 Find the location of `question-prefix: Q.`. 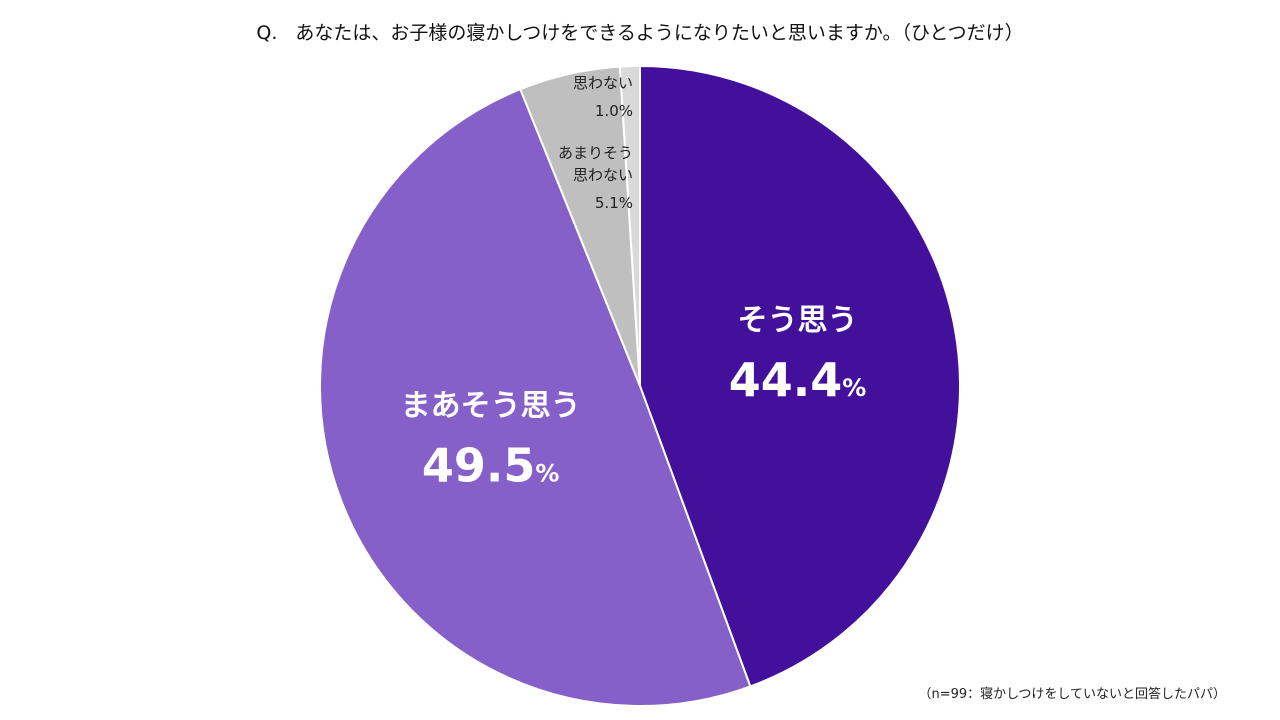

question-prefix: Q. is located at coordinates (267, 33).